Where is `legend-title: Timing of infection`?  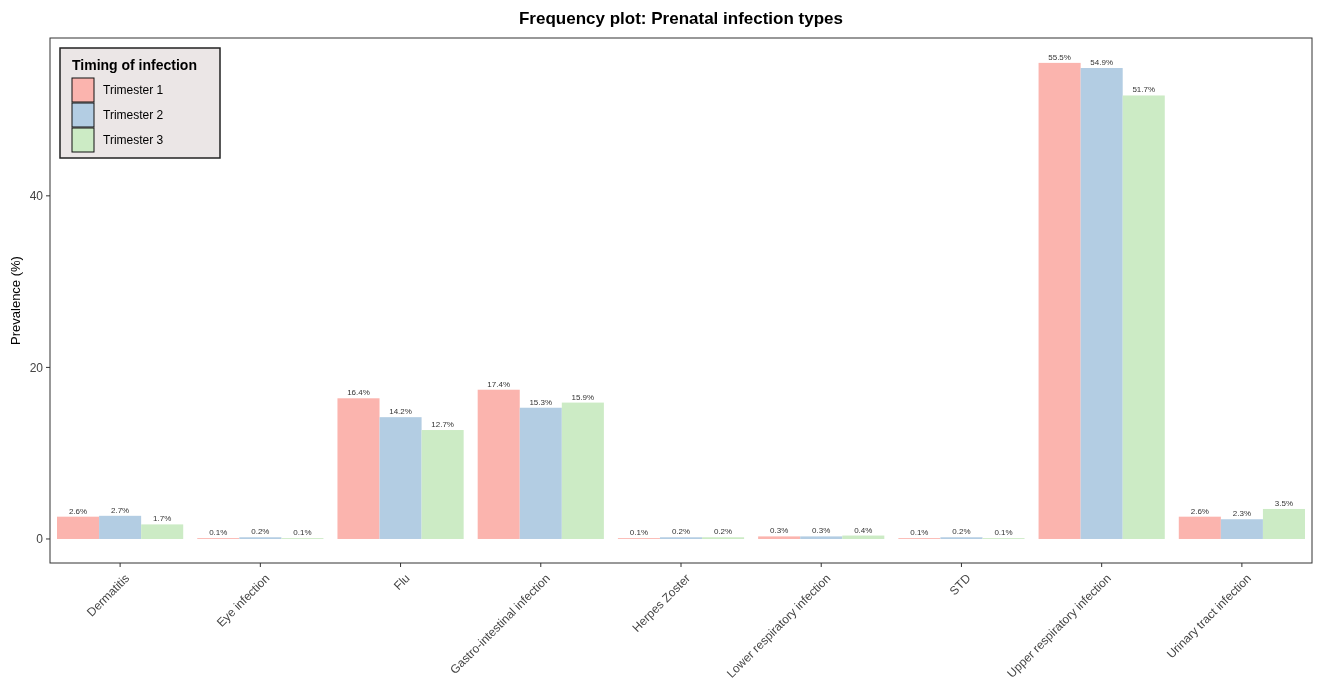 legend-title: Timing of infection is located at coordinates (134, 65).